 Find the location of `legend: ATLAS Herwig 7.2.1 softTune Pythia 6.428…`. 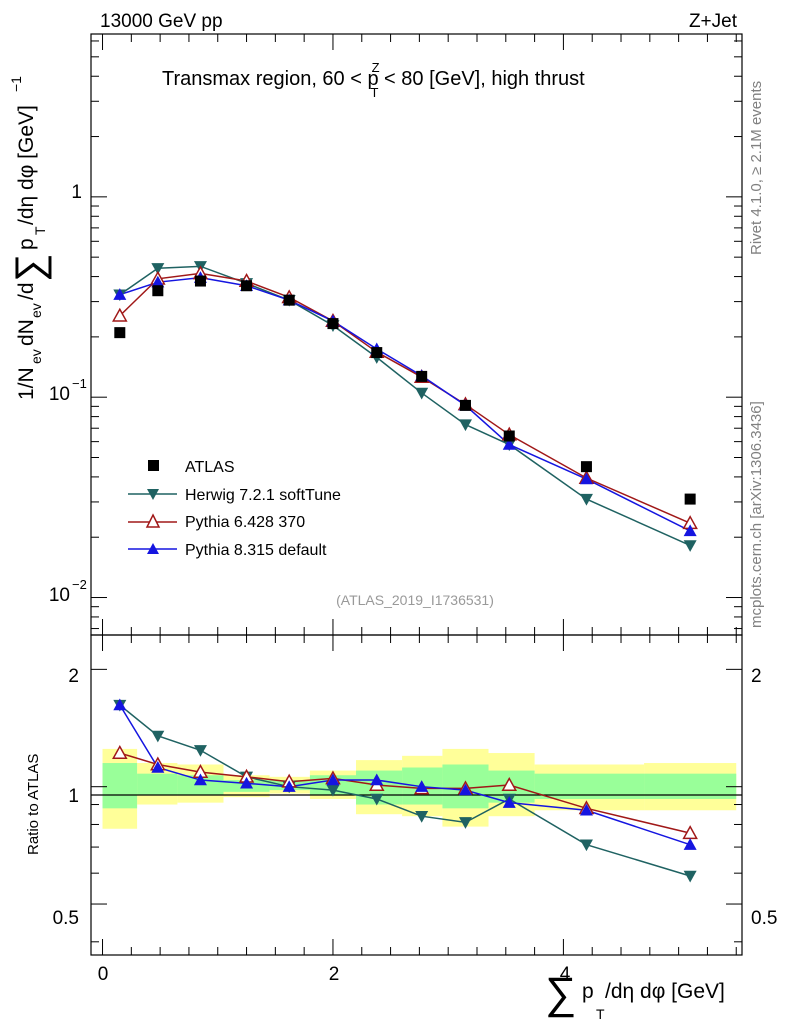

legend: ATLAS Herwig 7.2.1 softTune Pythia 6.428… is located at coordinates (234, 509).